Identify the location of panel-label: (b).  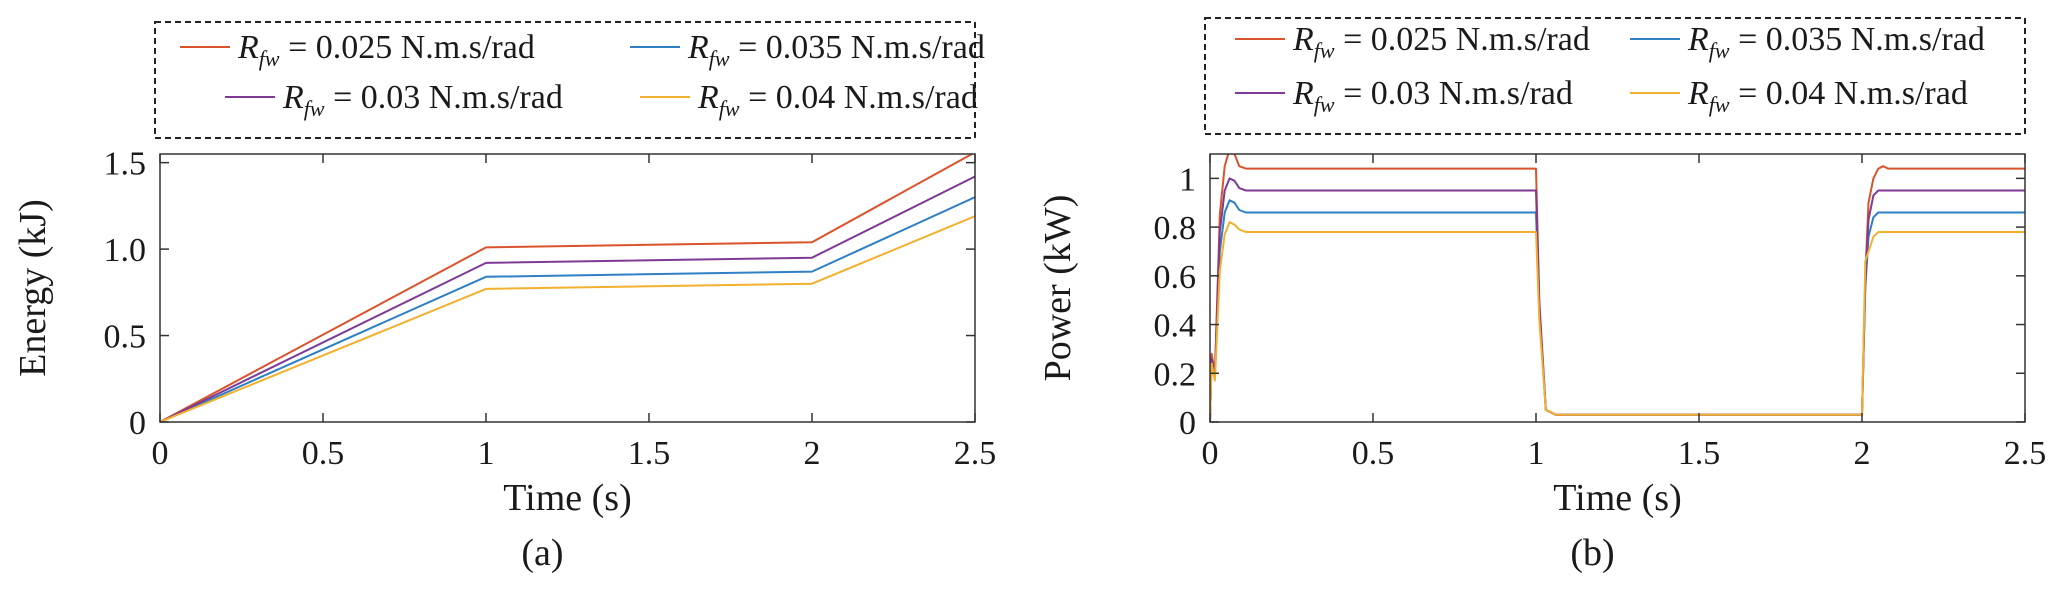
(1592, 553).